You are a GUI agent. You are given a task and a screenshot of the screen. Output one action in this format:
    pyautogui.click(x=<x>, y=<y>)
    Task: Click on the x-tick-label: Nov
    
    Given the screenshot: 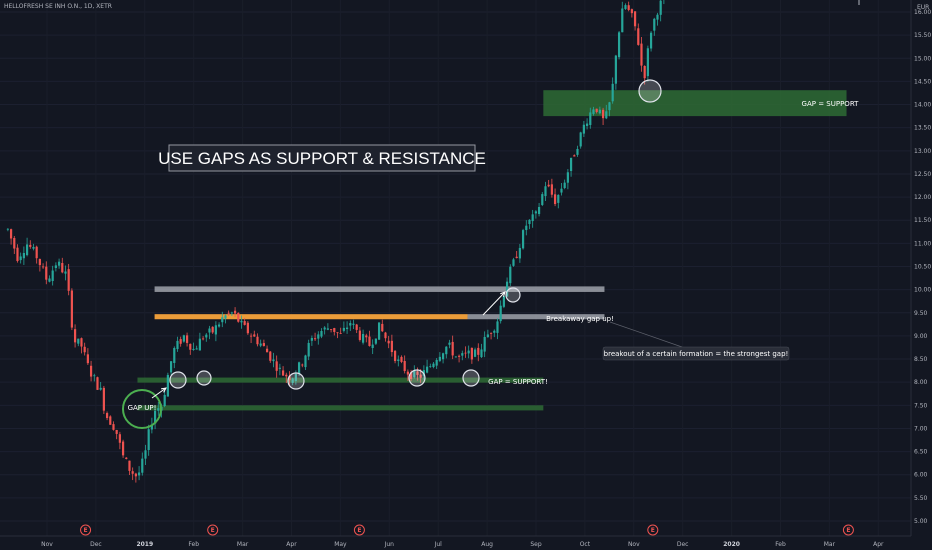 What is the action you would take?
    pyautogui.click(x=47, y=544)
    